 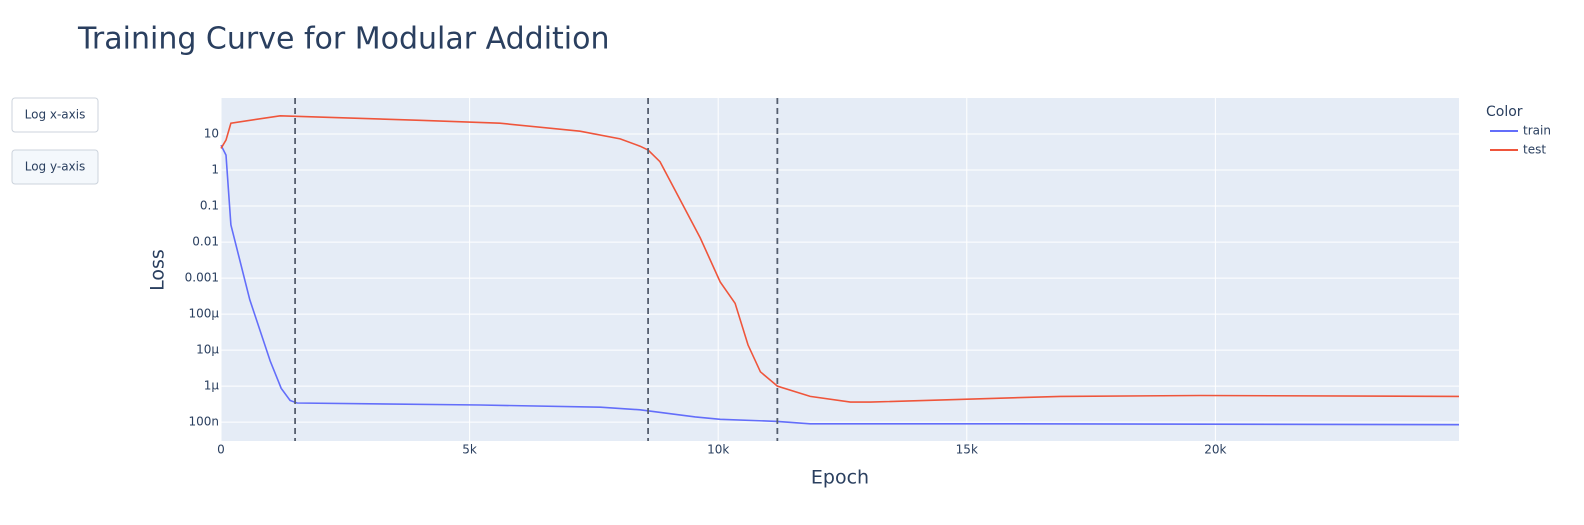 I want to click on x-tick-label: 10k, so click(x=718, y=450).